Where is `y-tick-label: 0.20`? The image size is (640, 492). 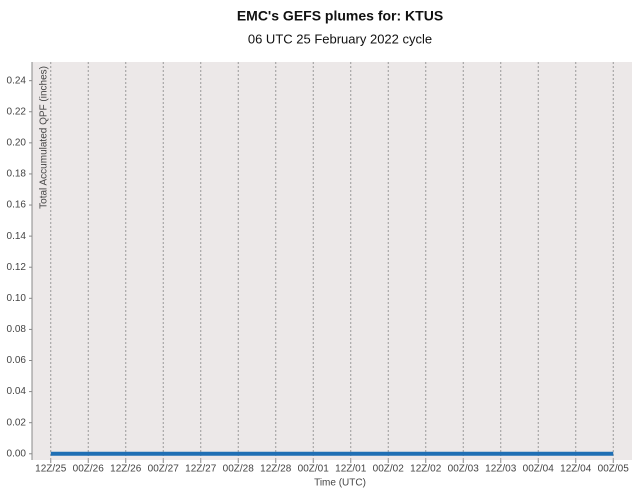 y-tick-label: 0.20 is located at coordinates (17, 142).